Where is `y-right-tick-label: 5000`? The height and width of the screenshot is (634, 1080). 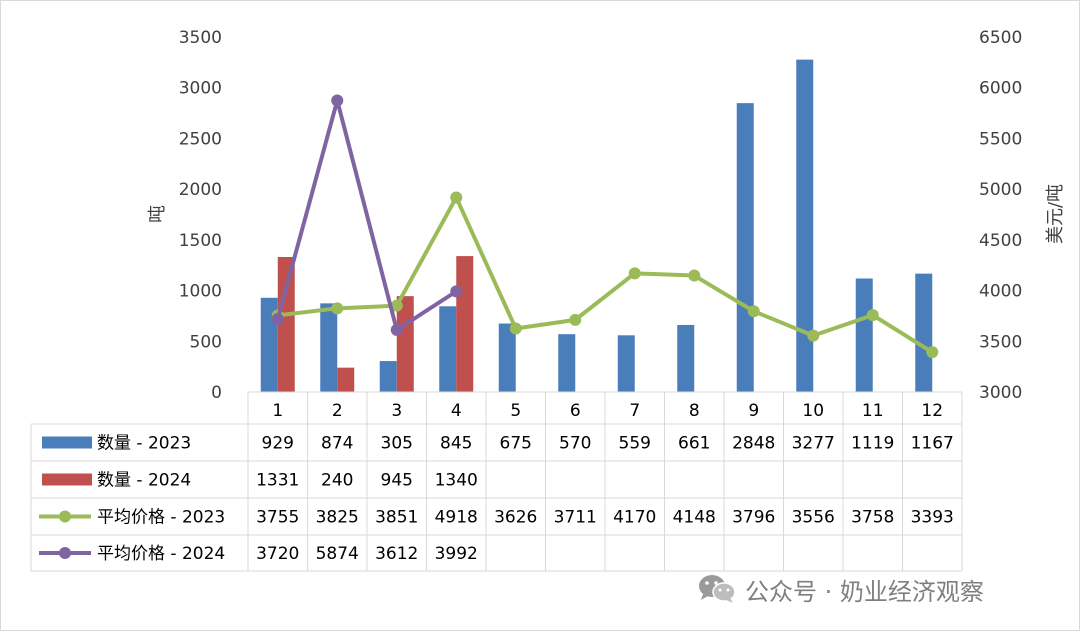 y-right-tick-label: 5000 is located at coordinates (1000, 190).